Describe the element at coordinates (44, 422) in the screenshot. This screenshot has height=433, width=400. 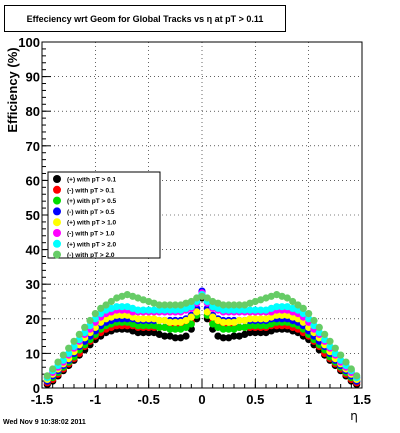
I see `footer-timestamp: Wed Nov 9 10:38:02 2011` at that location.